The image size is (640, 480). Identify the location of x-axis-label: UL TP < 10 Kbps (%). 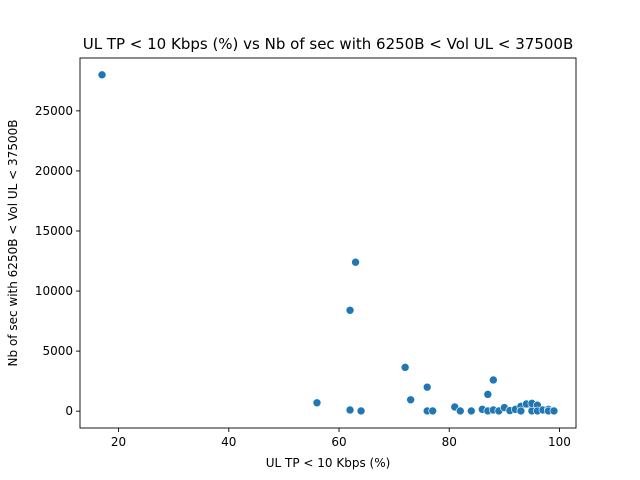
(328, 463).